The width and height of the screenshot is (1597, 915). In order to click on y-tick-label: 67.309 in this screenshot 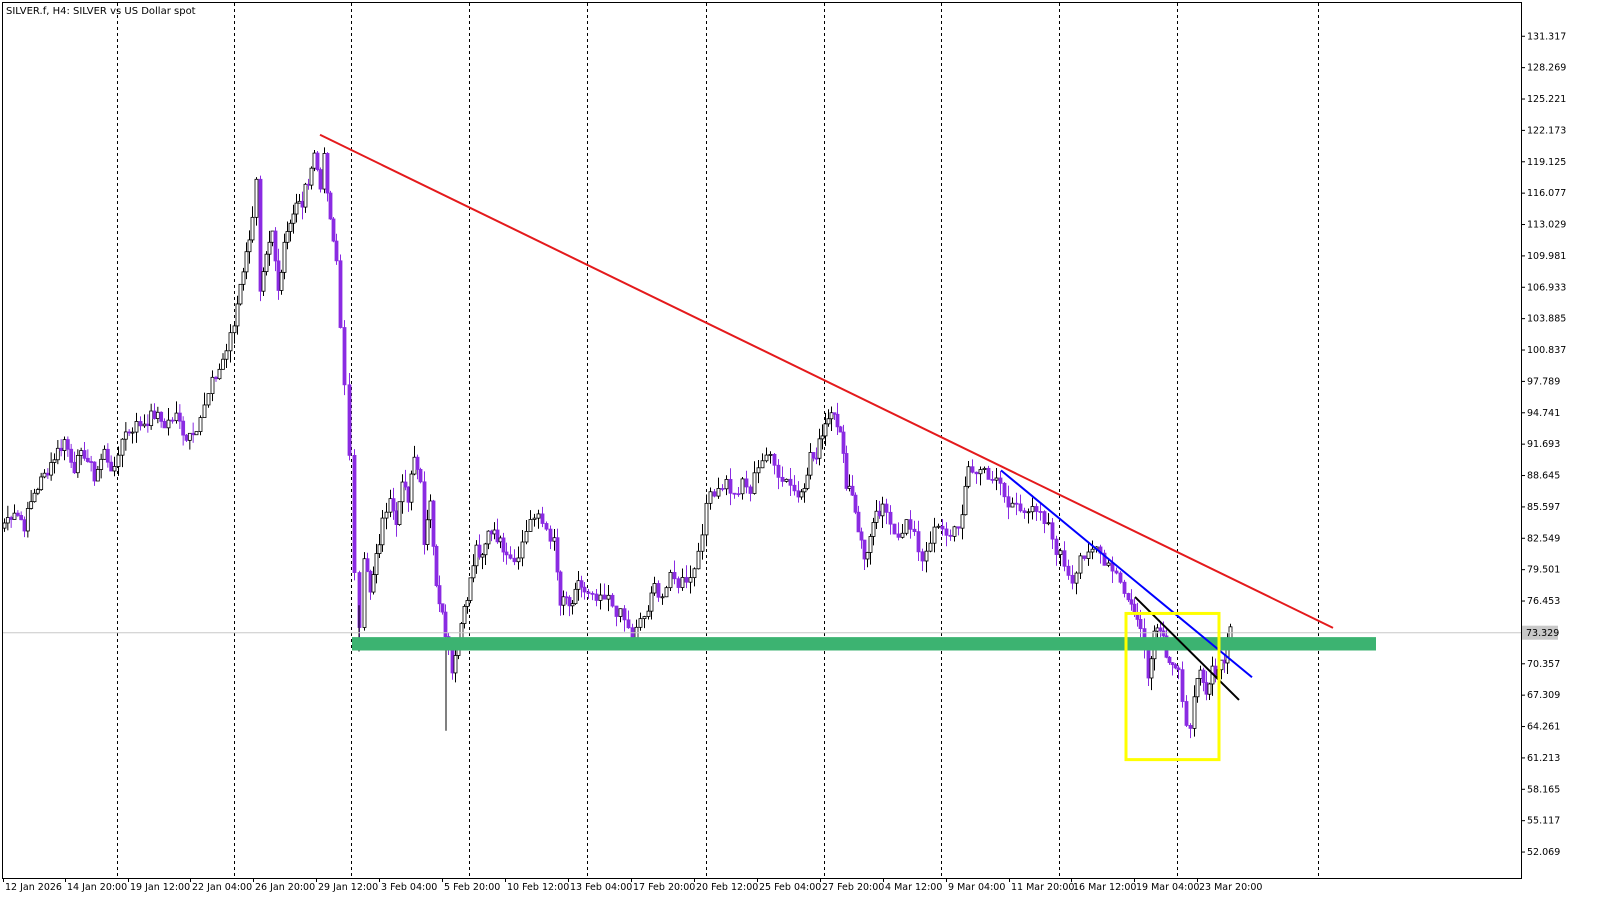, I will do `click(1543, 695)`.